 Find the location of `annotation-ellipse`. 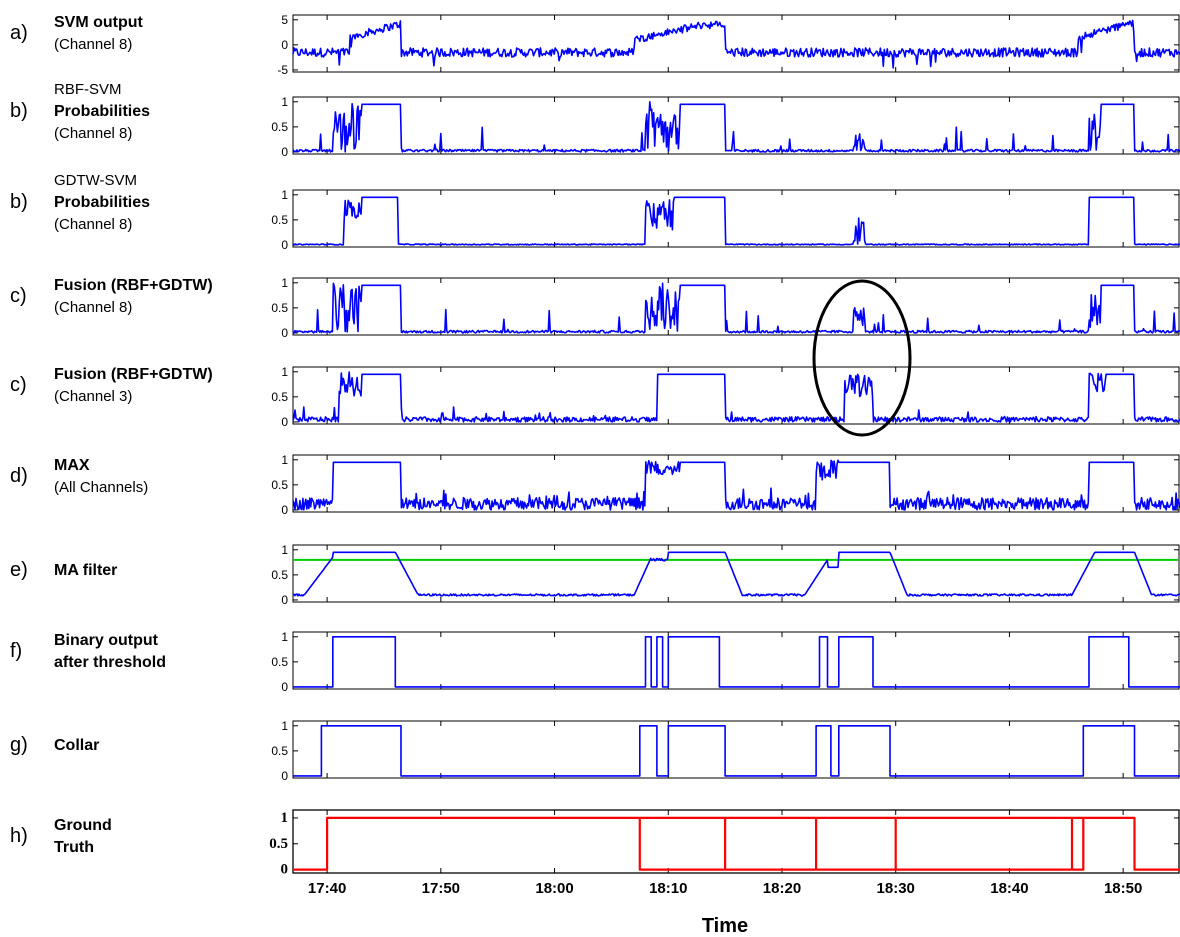

annotation-ellipse is located at coordinates (862, 358).